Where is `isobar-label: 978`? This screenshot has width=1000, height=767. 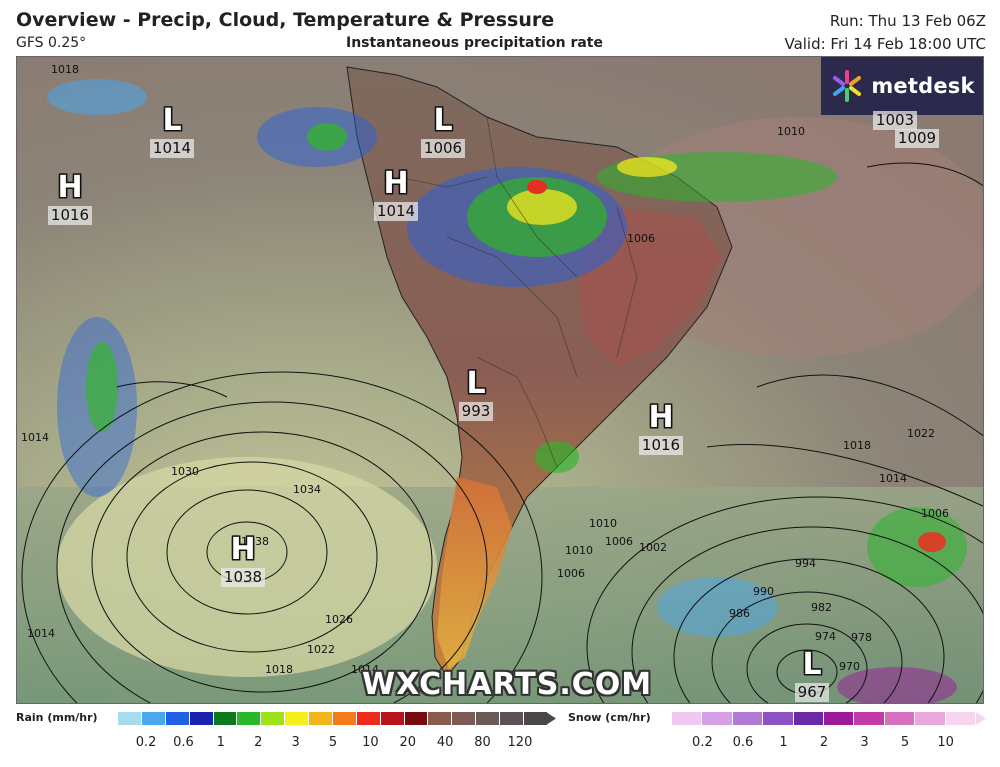 isobar-label: 978 is located at coordinates (861, 637).